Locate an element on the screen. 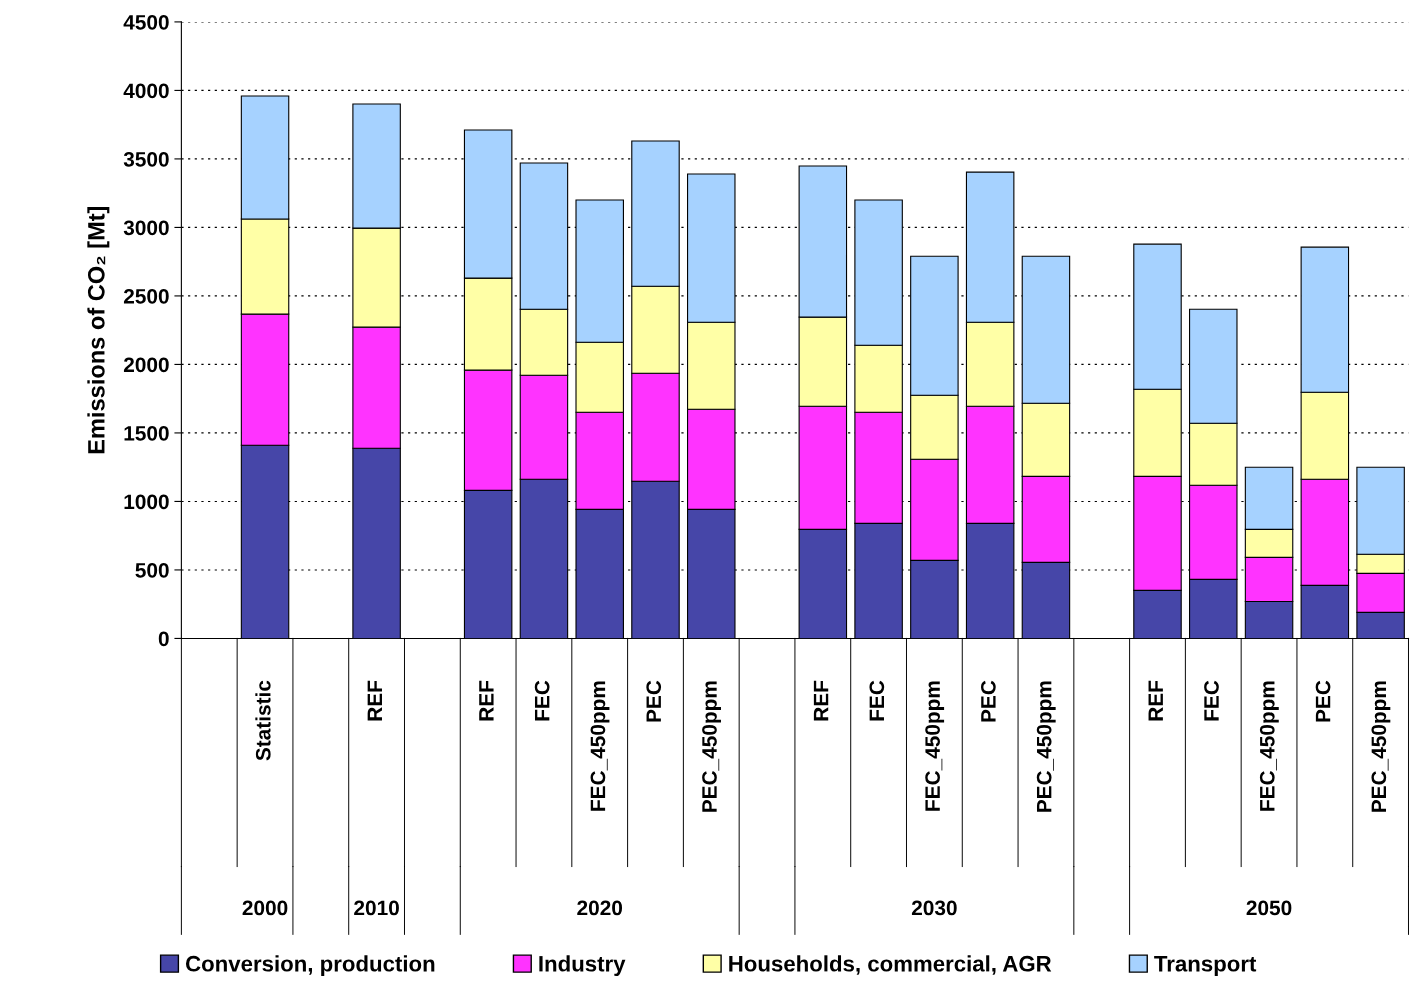  y-tick-label: 4000 is located at coordinates (146, 91).